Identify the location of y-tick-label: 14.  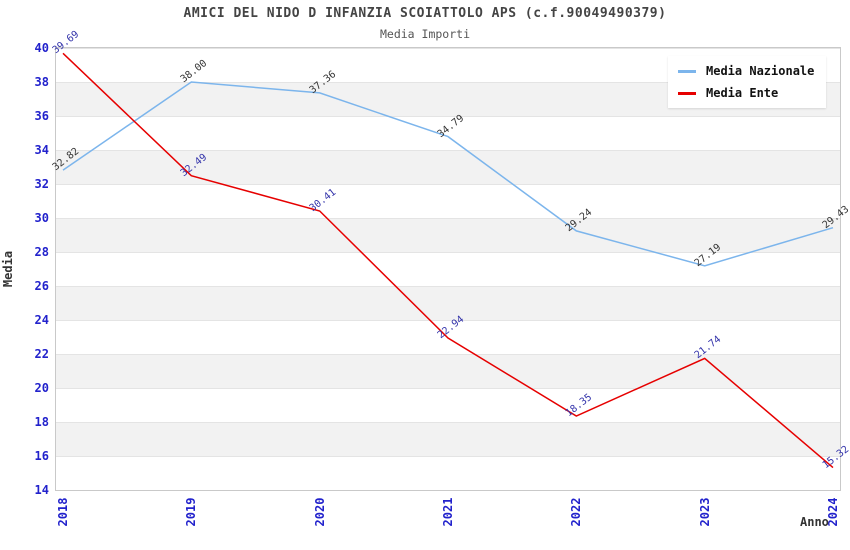
(41, 490).